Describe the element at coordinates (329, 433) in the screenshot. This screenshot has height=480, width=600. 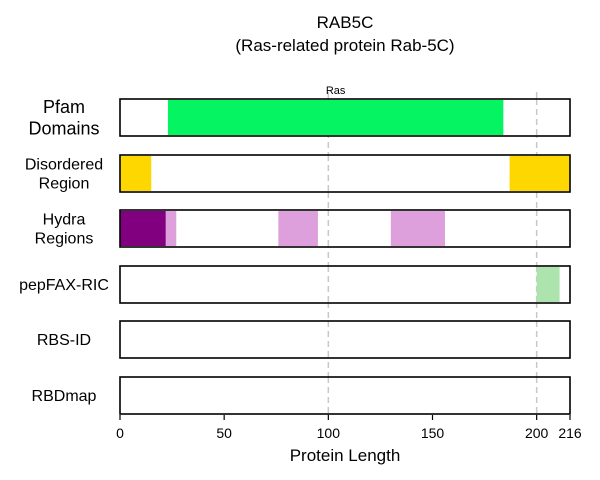
I see `x-tick-label: 100` at that location.